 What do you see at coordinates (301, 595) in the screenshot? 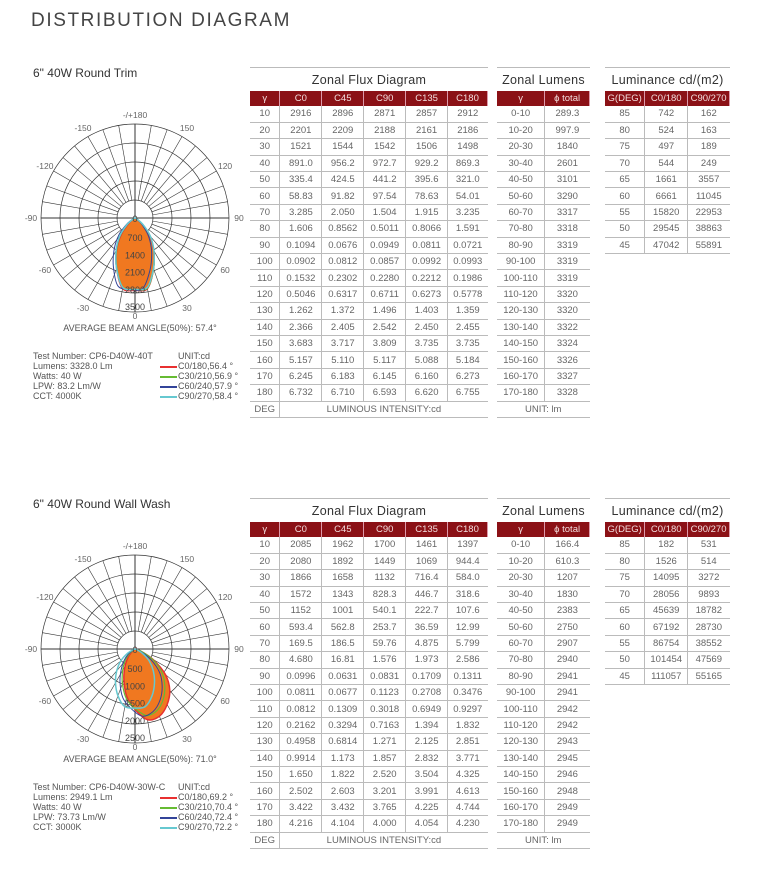
I see `table-cell: 1572` at bounding box center [301, 595].